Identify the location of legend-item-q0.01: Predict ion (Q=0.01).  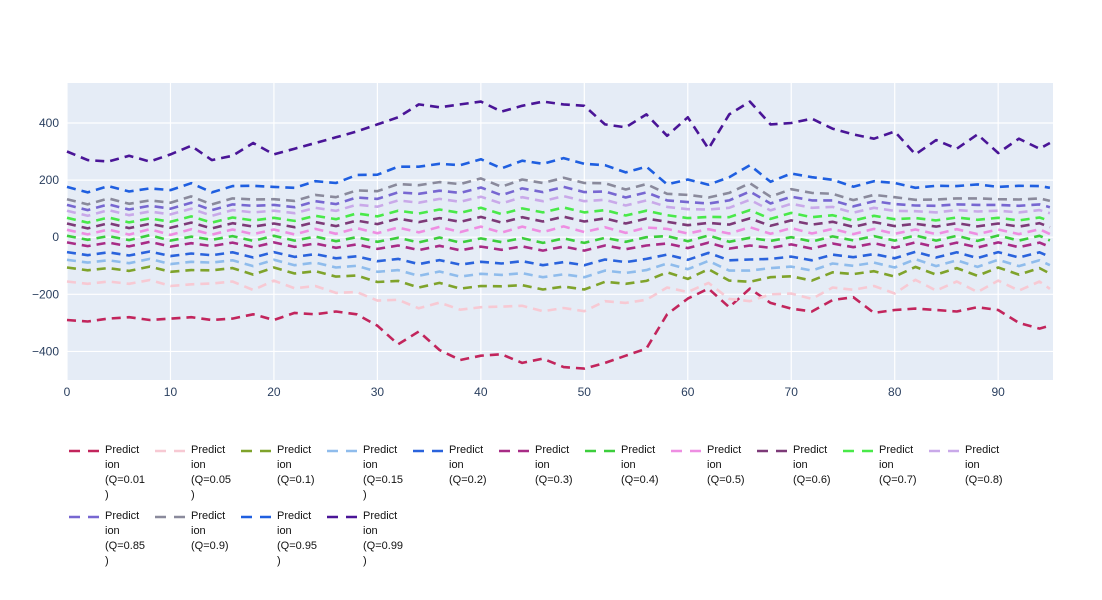
(111, 473).